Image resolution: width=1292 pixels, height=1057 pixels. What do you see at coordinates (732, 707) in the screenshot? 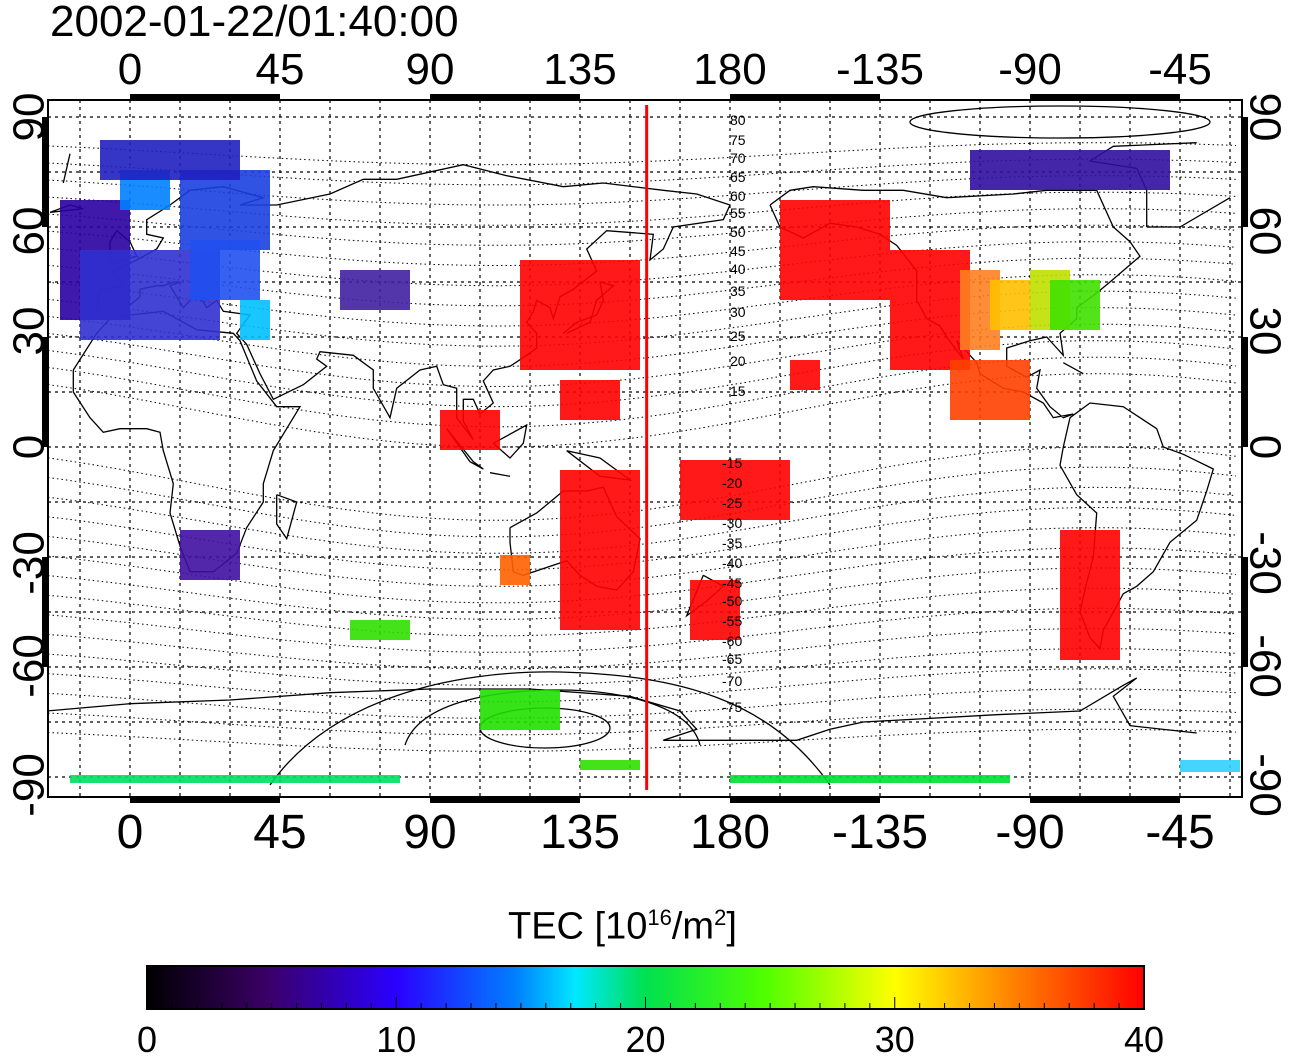
I see `contour-label: -75` at bounding box center [732, 707].